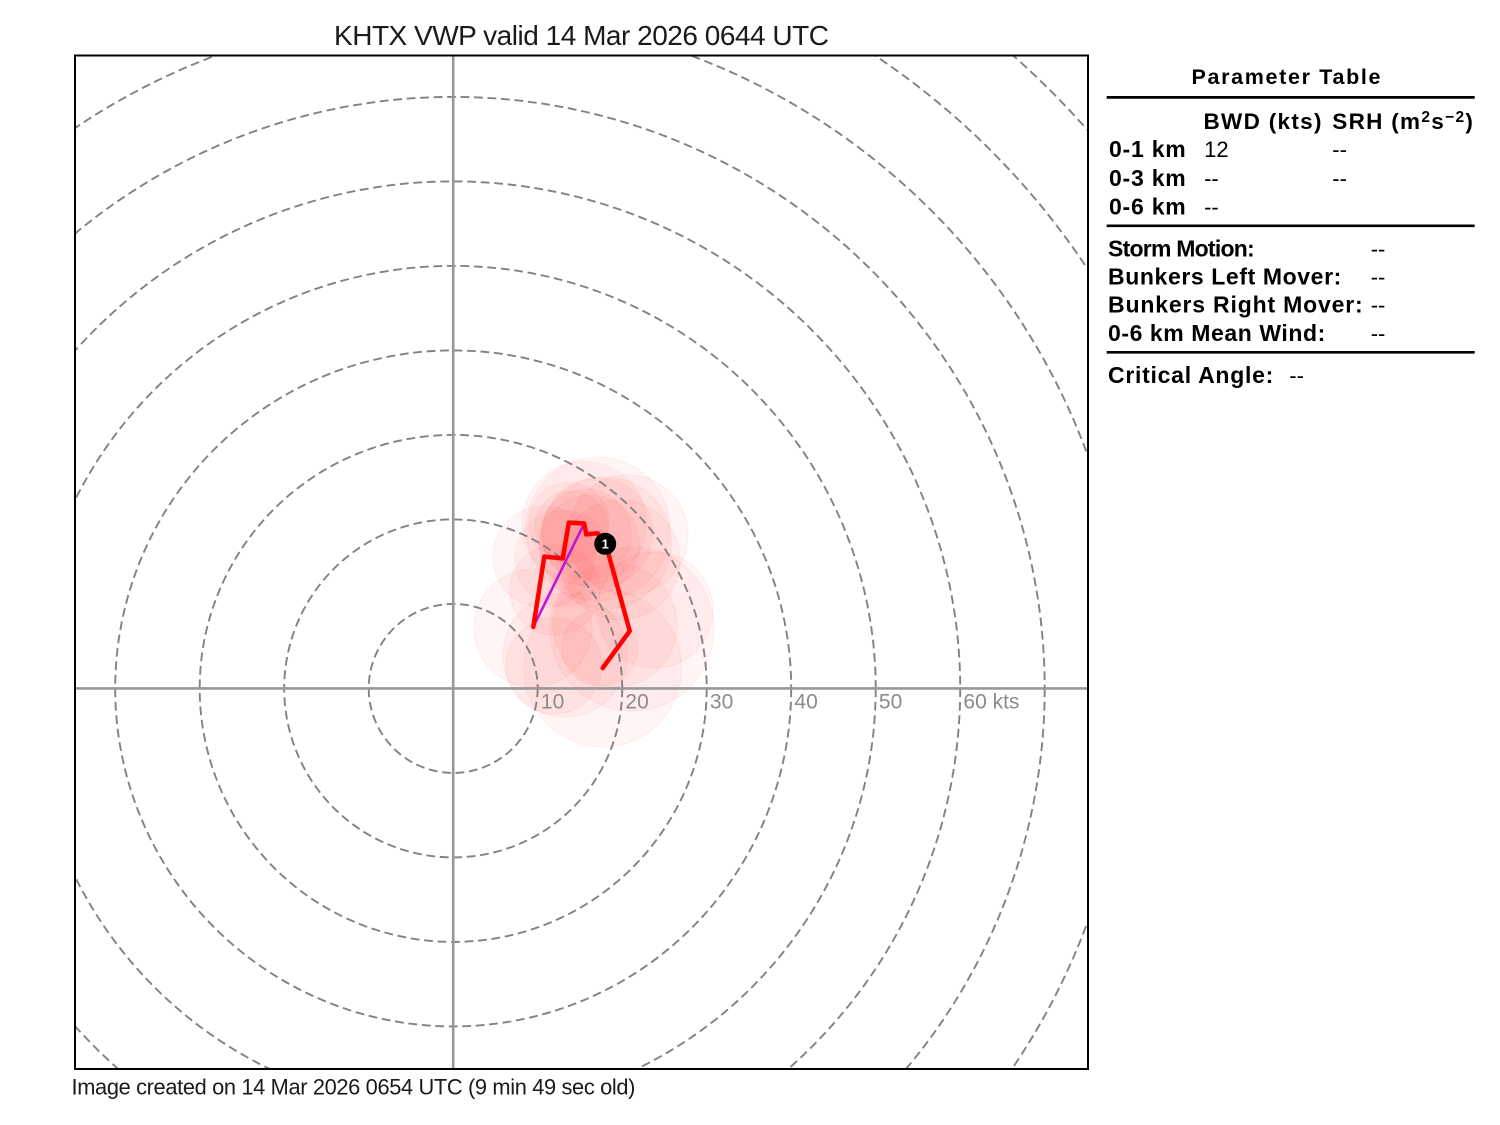  I want to click on svg-text: 0-1 km, so click(1147, 149).